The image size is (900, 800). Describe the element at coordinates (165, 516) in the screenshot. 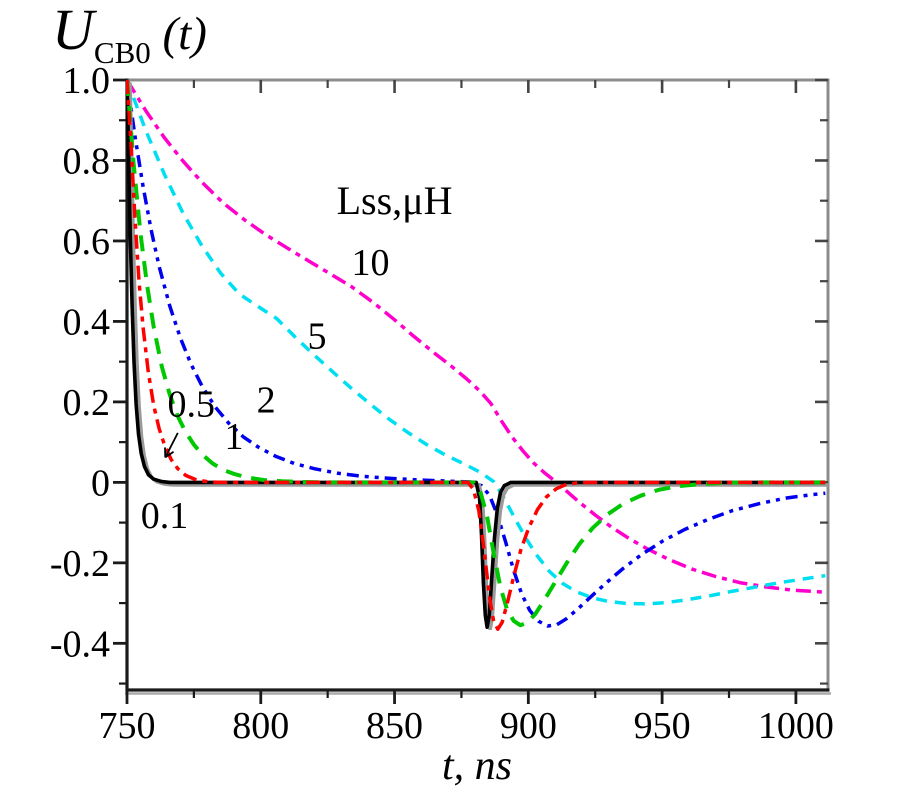

I see `label-lss-0.1: 0.1` at that location.